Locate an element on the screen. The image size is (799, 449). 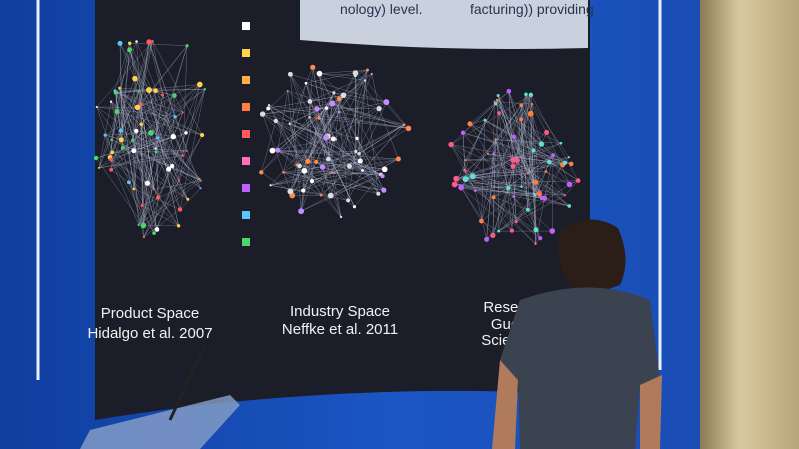
banner-text: nology) level. is located at coordinates (381, 9).